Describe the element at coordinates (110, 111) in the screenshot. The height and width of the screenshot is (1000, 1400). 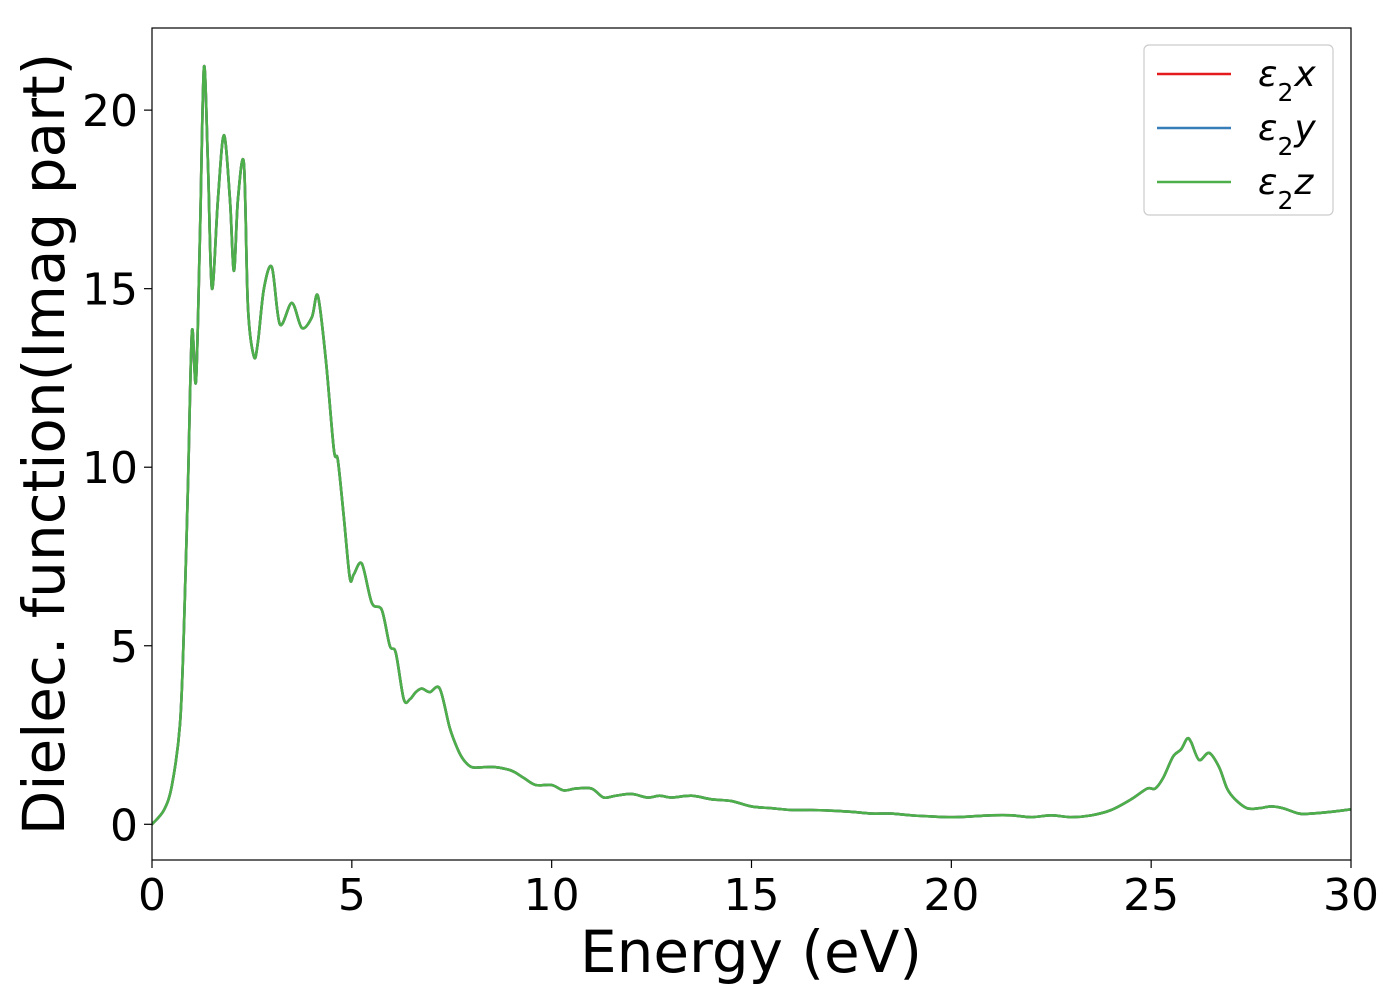
I see `y-tick-label: 20` at that location.